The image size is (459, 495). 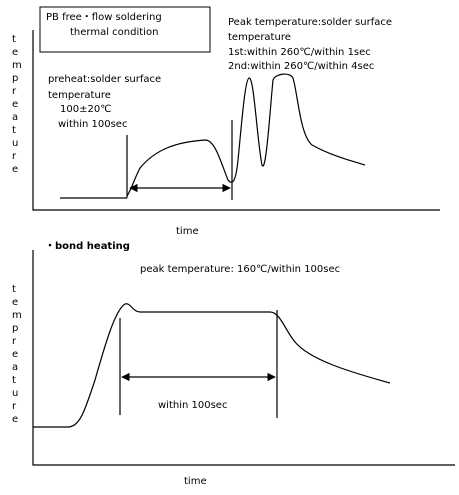 What do you see at coordinates (246, 135) in the screenshot?
I see `profile-curve` at bounding box center [246, 135].